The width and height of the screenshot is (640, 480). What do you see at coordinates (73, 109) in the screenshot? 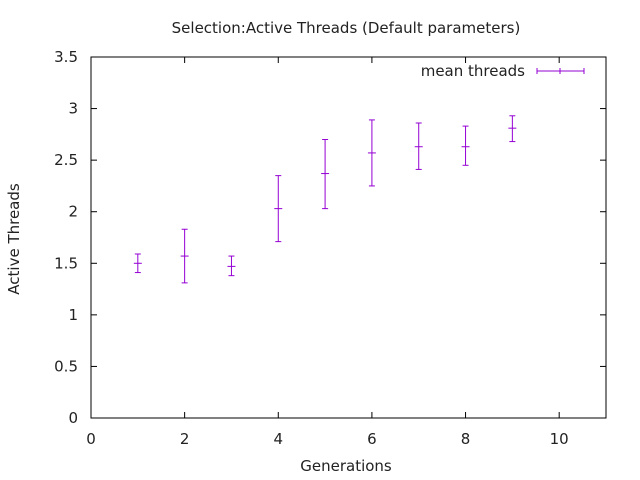
I see `y-tick-label: 3` at bounding box center [73, 109].